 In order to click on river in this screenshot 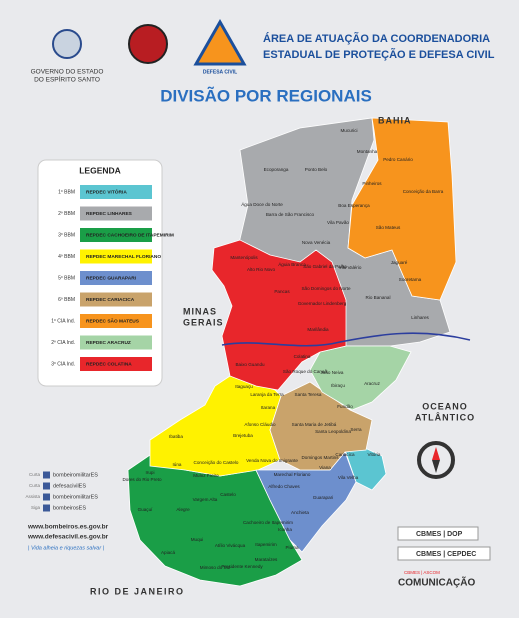, I will do `click(346, 339)`.